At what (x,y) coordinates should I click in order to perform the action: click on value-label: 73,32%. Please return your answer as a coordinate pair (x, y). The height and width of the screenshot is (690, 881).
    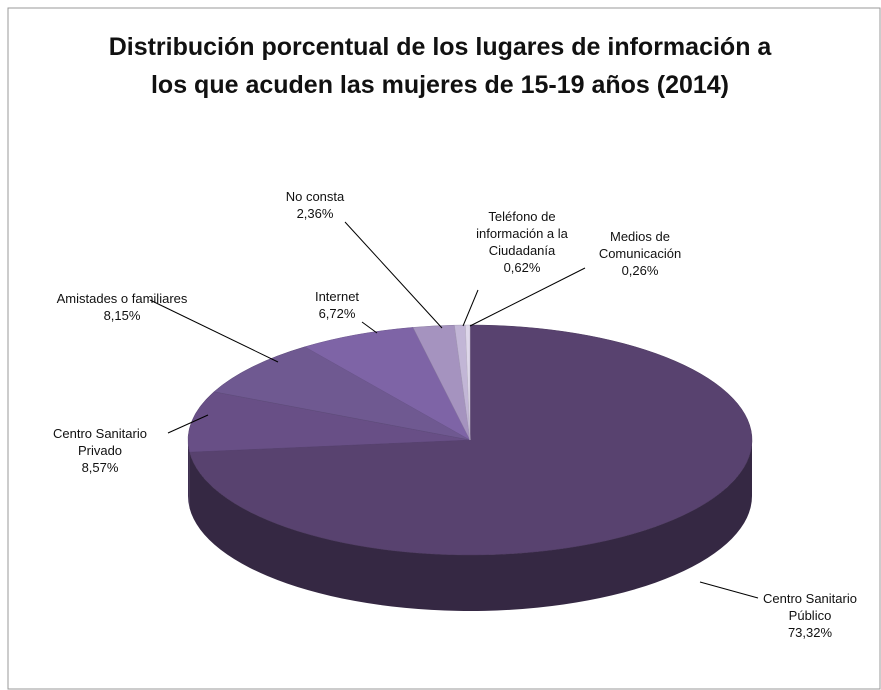
    Looking at the image, I should click on (810, 632).